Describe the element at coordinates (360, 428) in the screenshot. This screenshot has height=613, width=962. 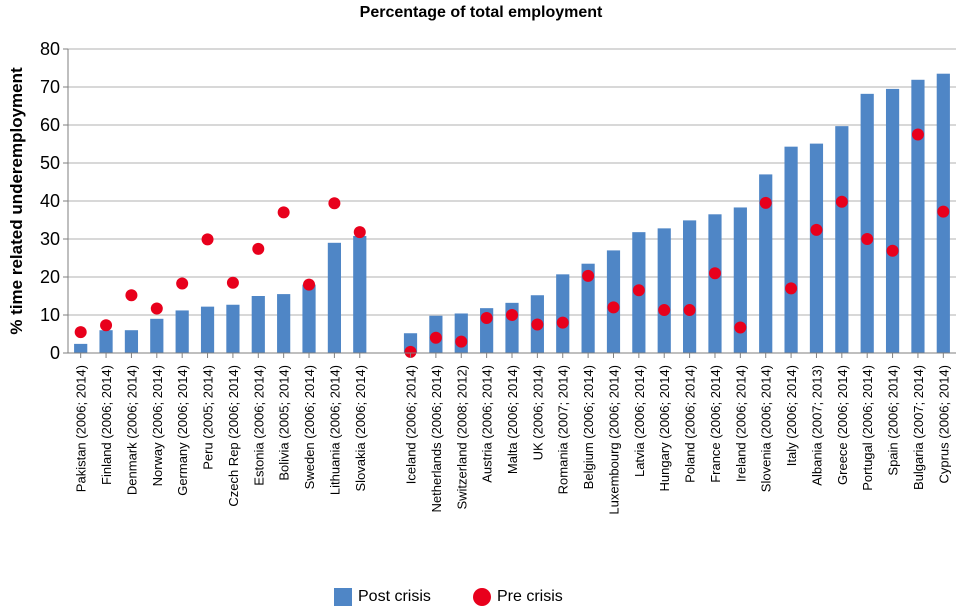
I see `x-tick-label: Slovakia (2006; 2014)` at that location.